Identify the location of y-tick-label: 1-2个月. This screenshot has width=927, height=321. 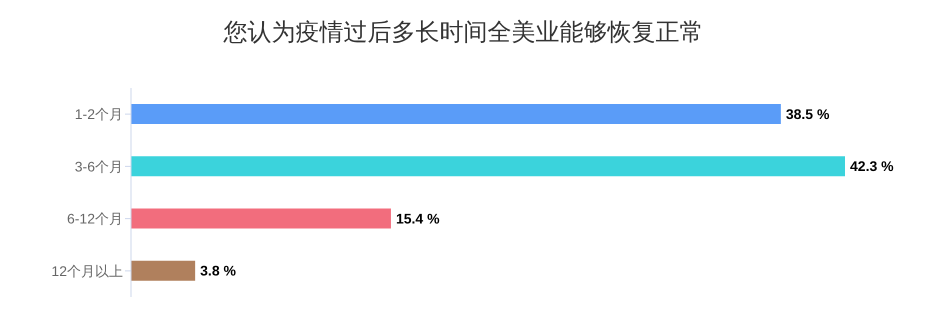
(98, 114).